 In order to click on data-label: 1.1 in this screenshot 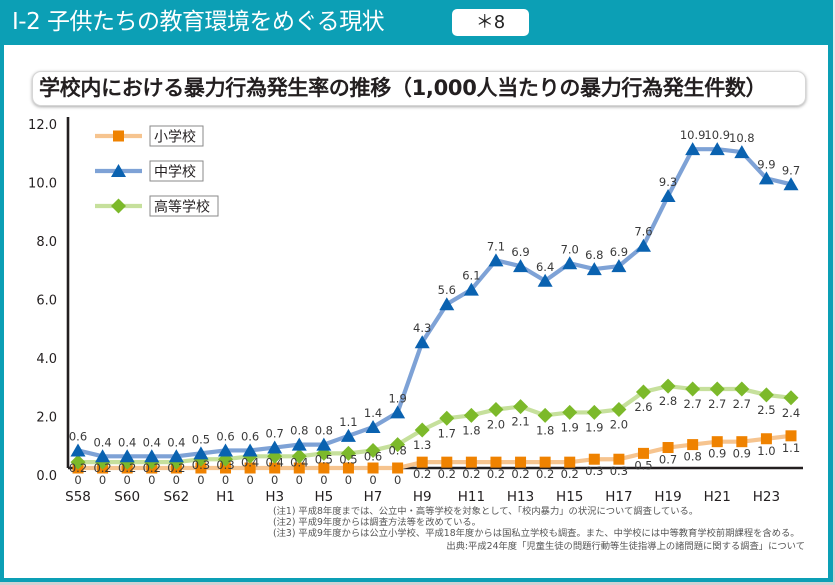, I will do `click(791, 448)`.